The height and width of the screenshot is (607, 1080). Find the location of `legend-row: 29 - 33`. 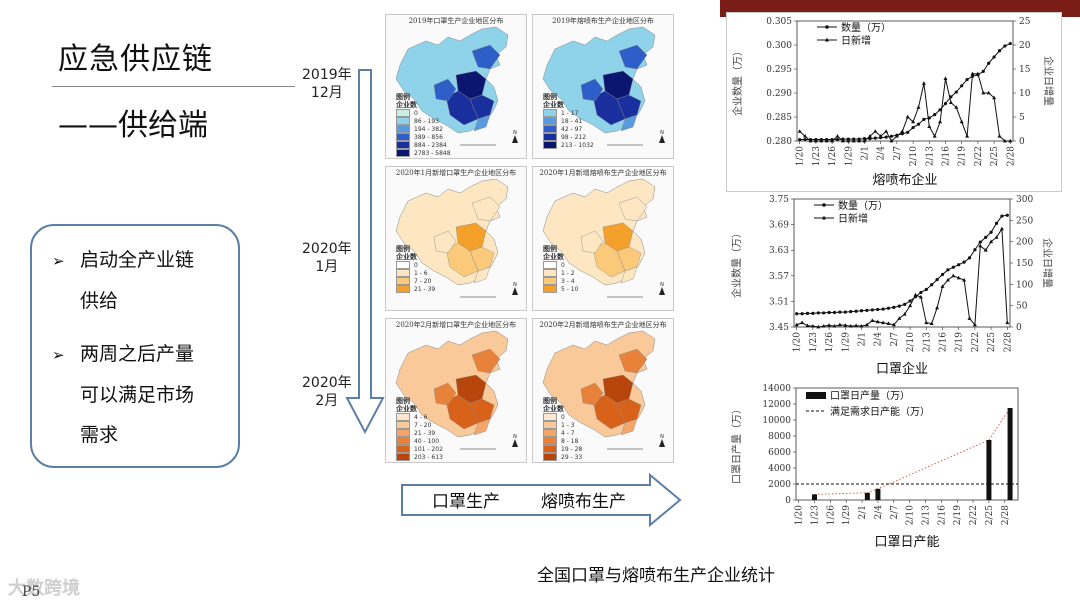

legend-row: 29 - 33 is located at coordinates (562, 457).